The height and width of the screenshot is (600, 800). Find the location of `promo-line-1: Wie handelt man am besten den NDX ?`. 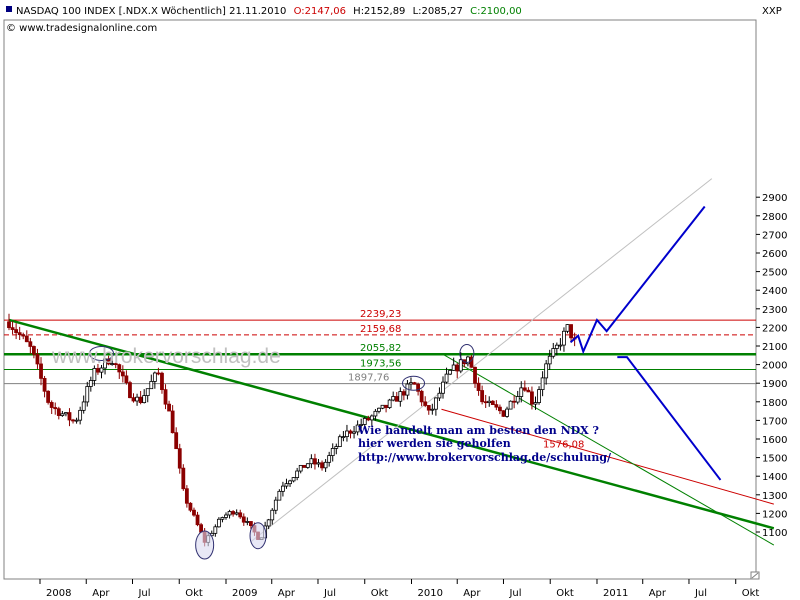

promo-line-1: Wie handelt man am besten den NDX ? is located at coordinates (478, 430).